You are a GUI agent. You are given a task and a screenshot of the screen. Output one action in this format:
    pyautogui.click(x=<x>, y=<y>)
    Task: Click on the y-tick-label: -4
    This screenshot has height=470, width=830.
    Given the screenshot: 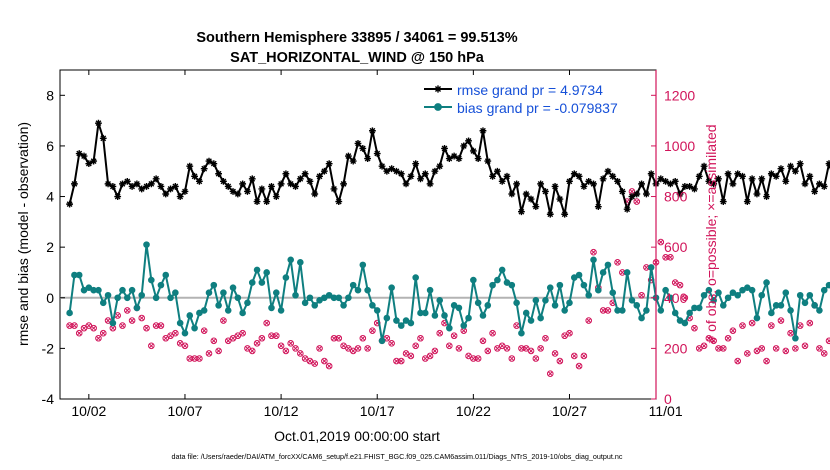 What is the action you would take?
    pyautogui.click(x=48, y=399)
    